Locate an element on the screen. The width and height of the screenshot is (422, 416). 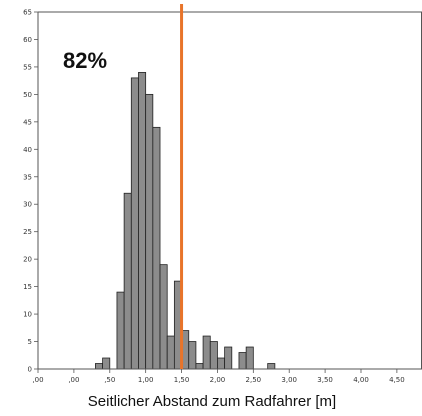
y-tick-label: 65 is located at coordinates (27, 13).